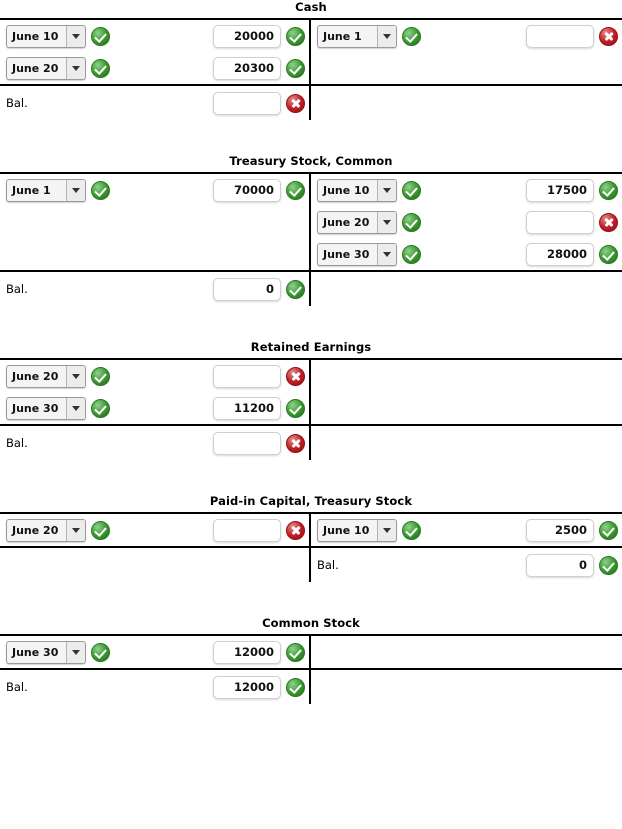  Describe the element at coordinates (560, 190) in the screenshot. I see `amount-input: 17500` at that location.